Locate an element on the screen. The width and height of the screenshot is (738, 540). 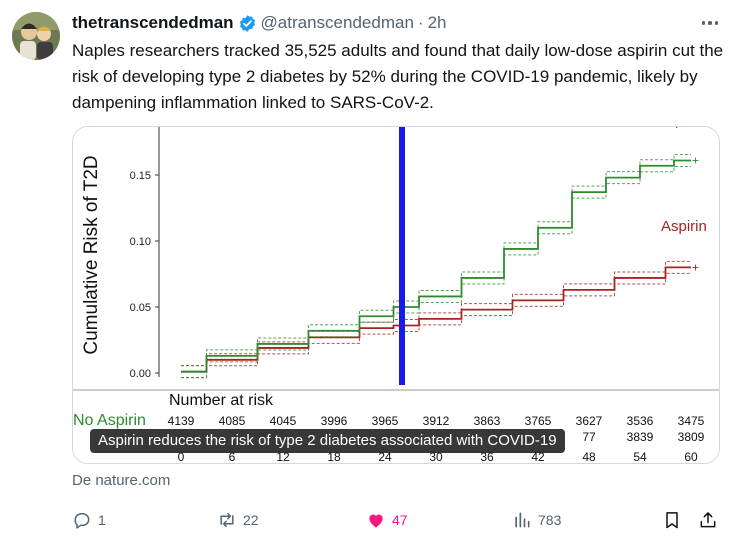
risk-row-label-no-aspirin: No Aspirin is located at coordinates (109, 420).